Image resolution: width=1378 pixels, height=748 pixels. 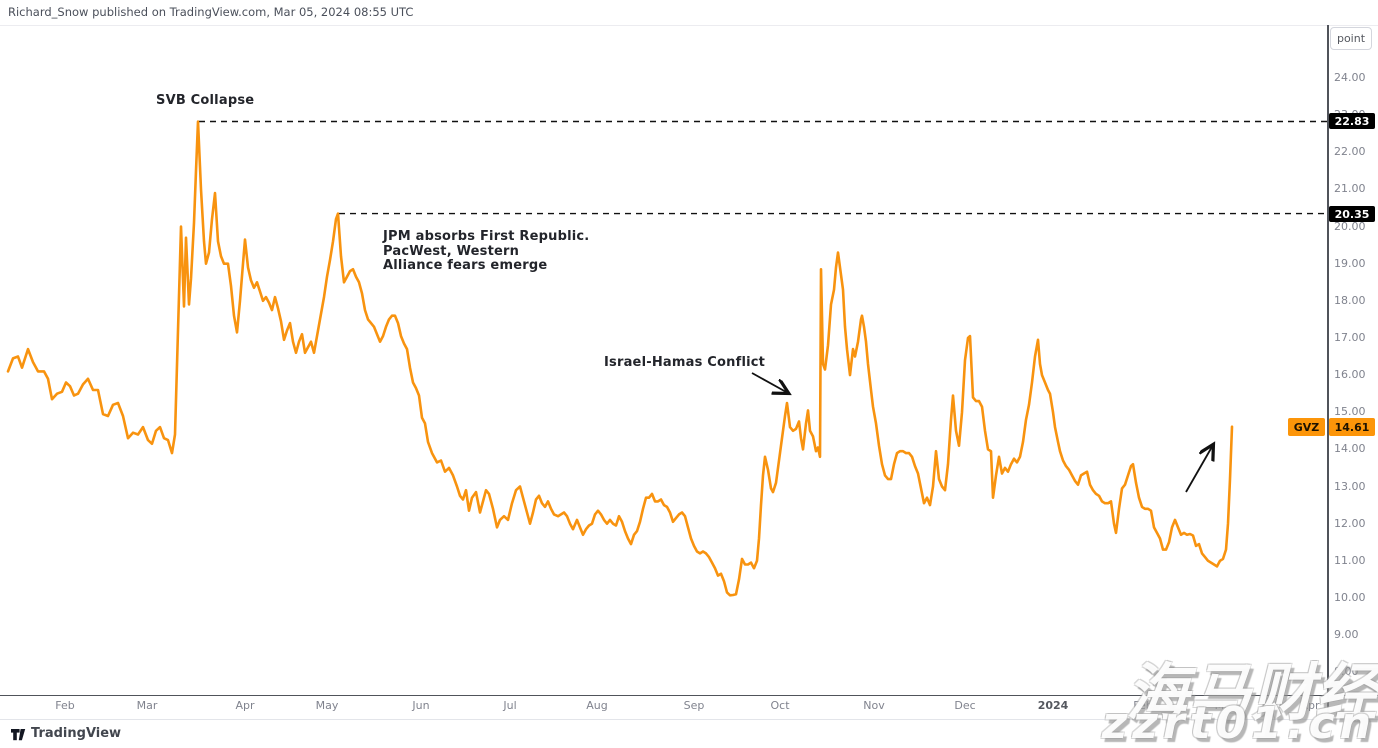 I want to click on time-axis-border, so click(x=689, y=695).